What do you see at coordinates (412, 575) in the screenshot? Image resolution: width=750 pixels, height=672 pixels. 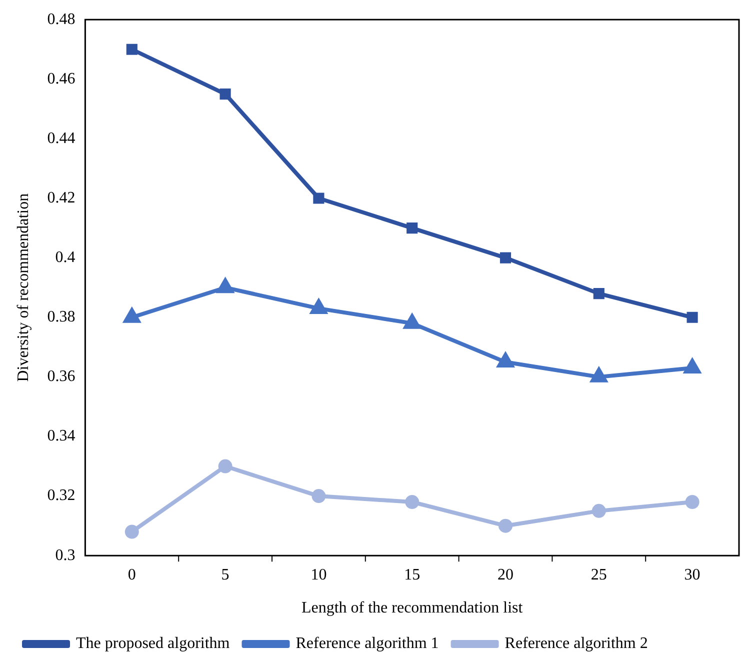 I see `x-tick-label: 15` at bounding box center [412, 575].